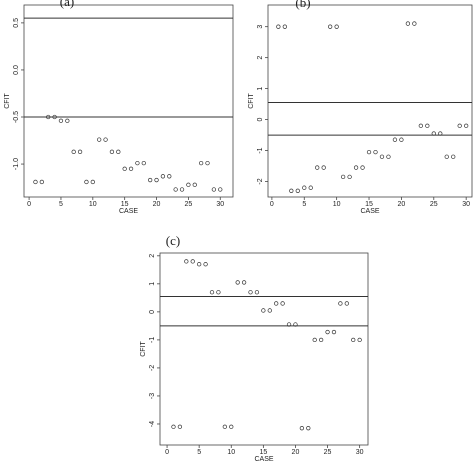 The width and height of the screenshot is (474, 462). Describe the element at coordinates (260, 58) in the screenshot. I see `y-tick-label: 2` at that location.